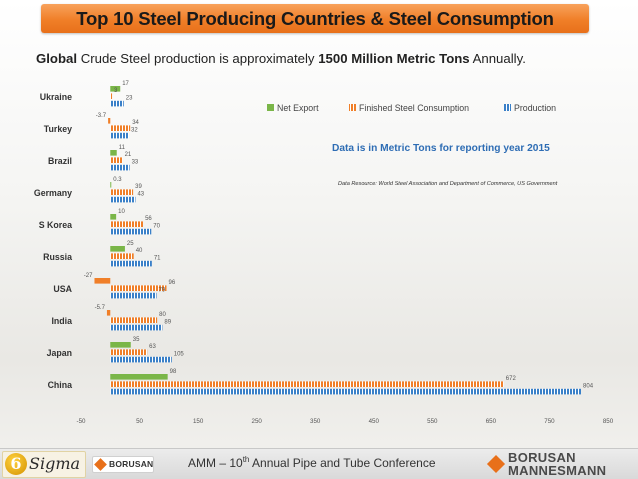  What do you see at coordinates (257, 421) in the screenshot?
I see `x-tick-label-250: 250` at bounding box center [257, 421].